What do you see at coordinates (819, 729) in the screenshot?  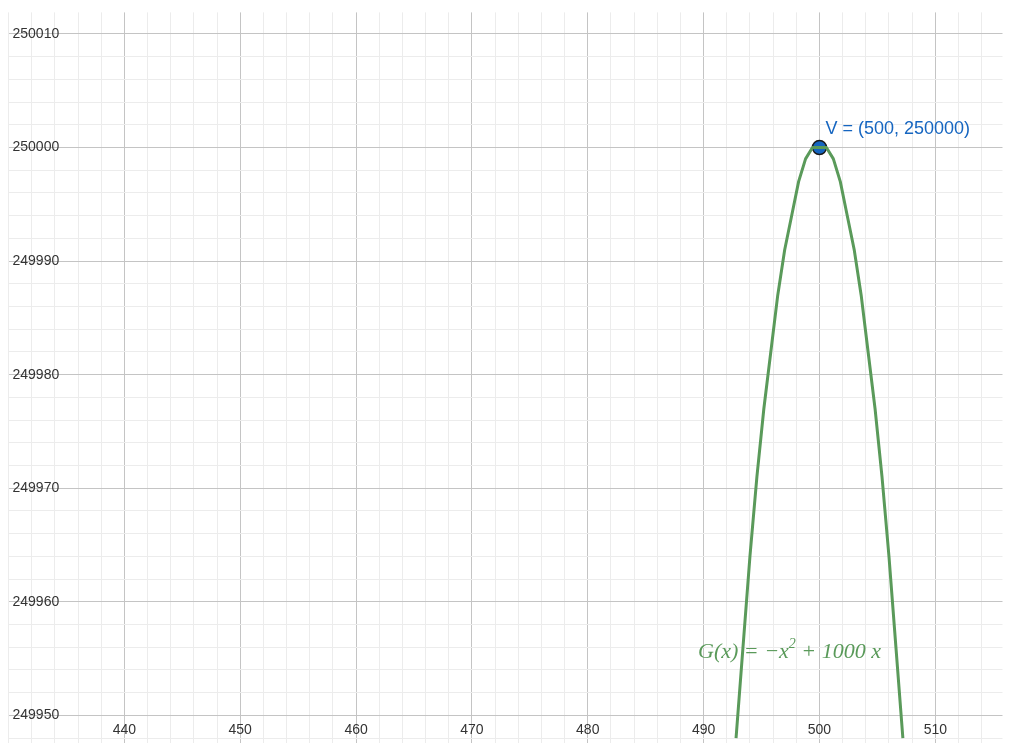 I see `x-tick-label: 500` at bounding box center [819, 729].